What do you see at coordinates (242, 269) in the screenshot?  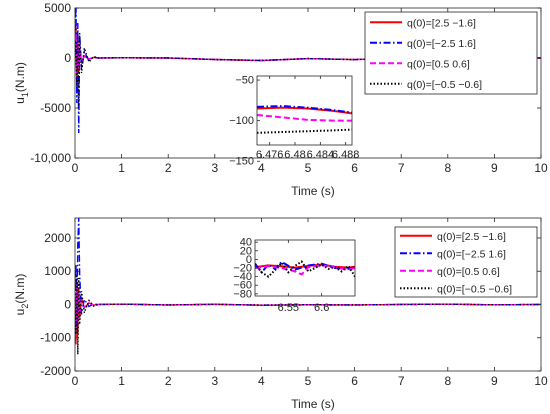 I see `zoom-y-tick-label: −20` at bounding box center [242, 269].